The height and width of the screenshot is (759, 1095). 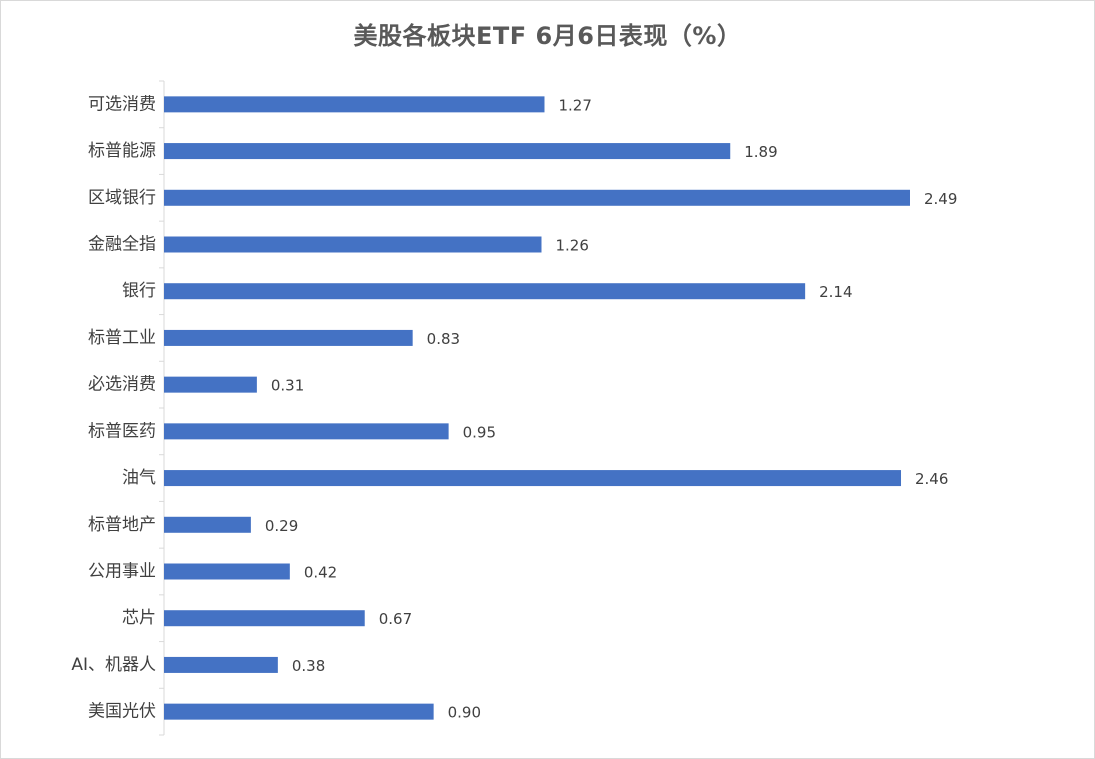 I want to click on category-label: 公用事业, so click(x=122, y=572).